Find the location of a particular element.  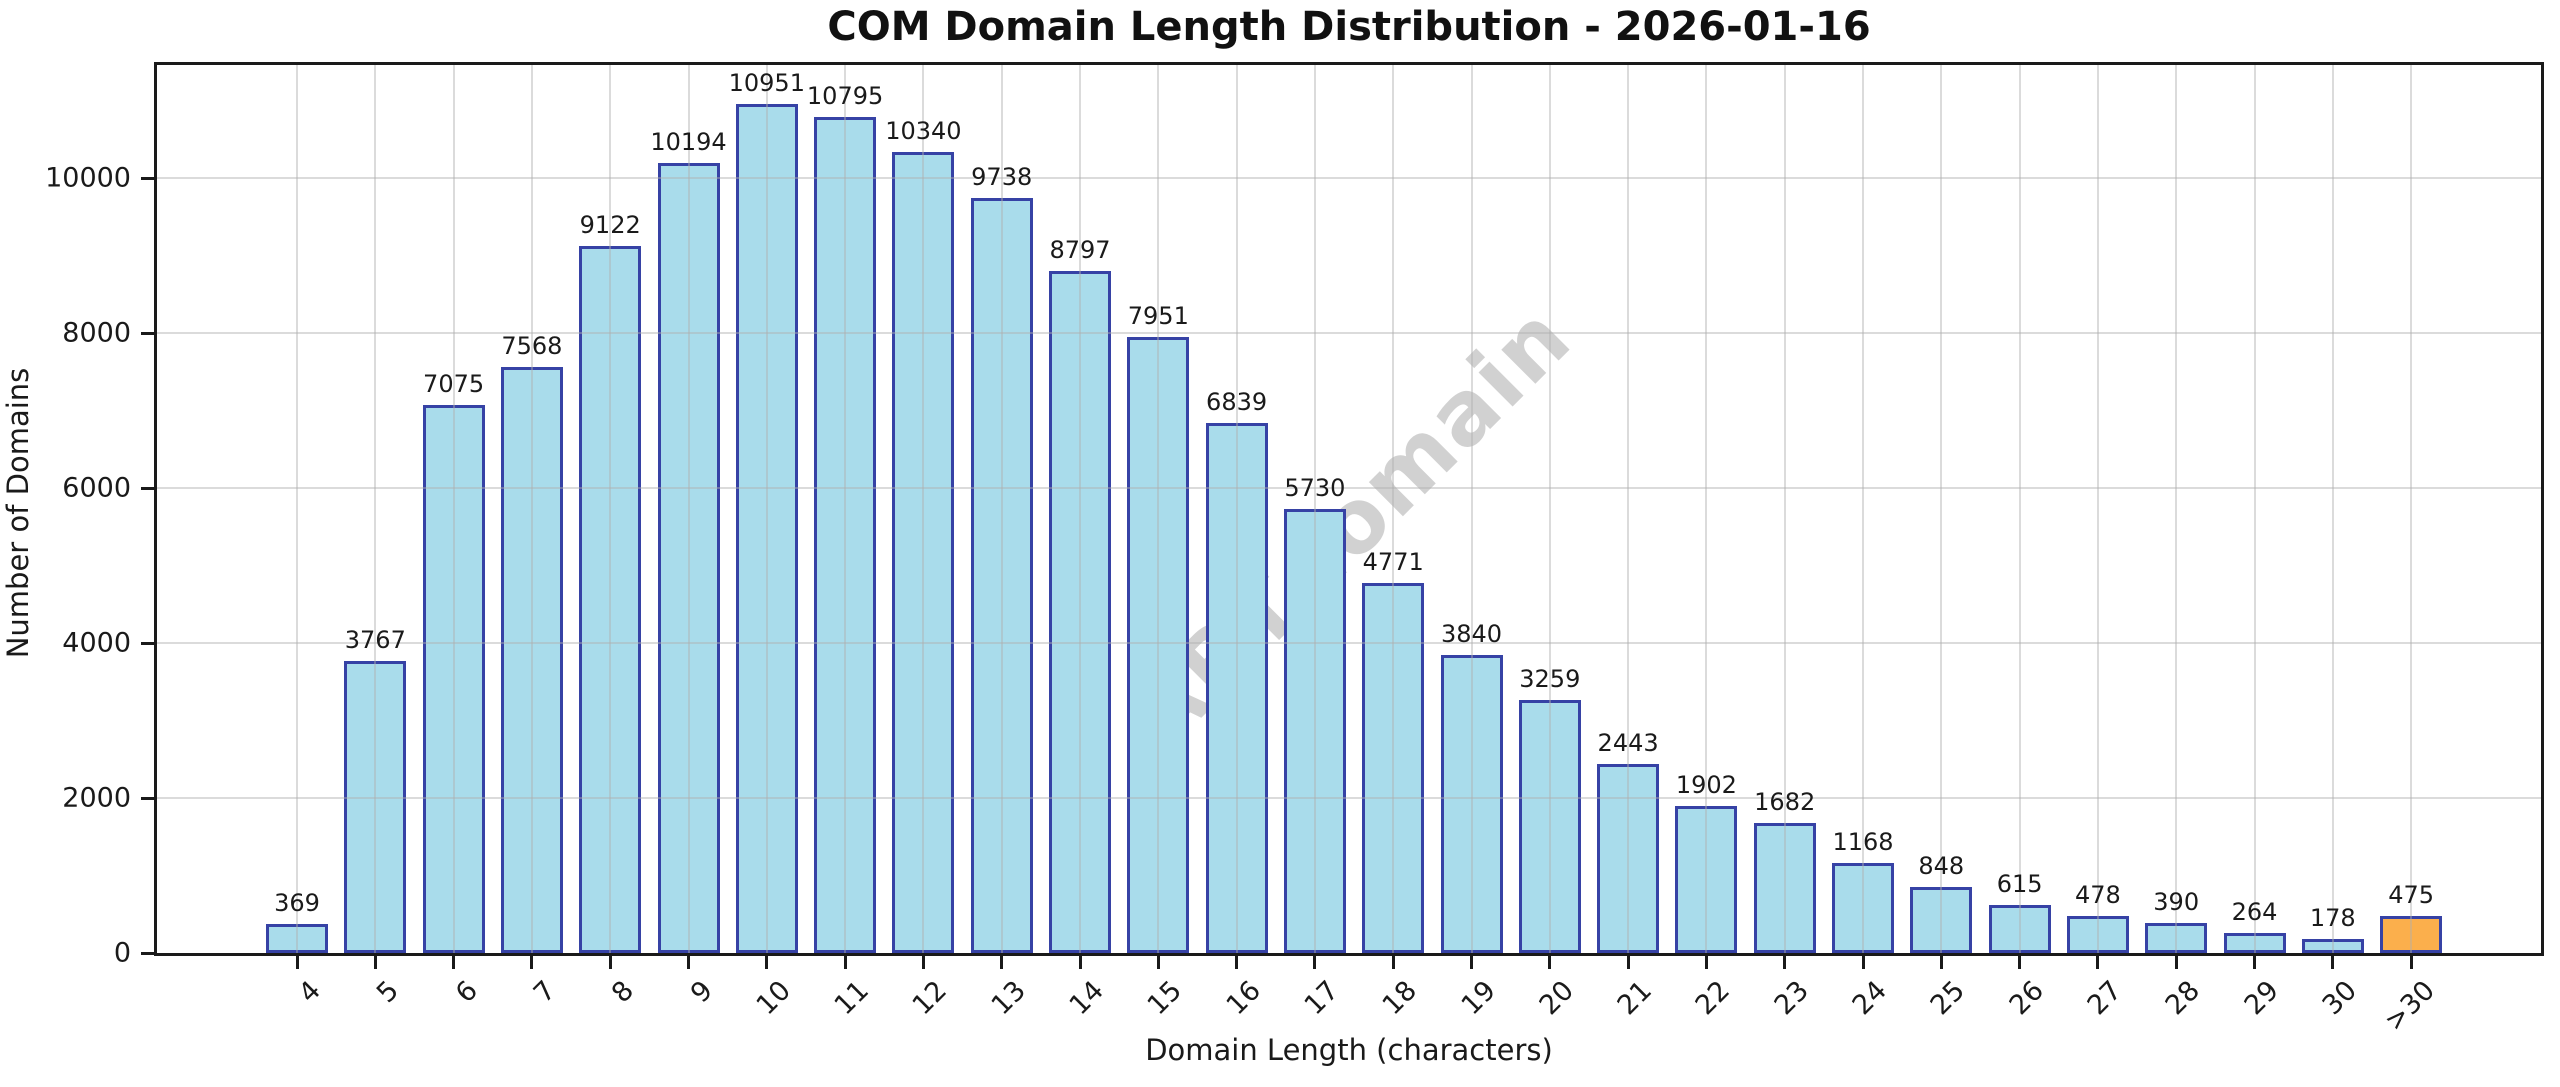

x-tick-label: >30 is located at coordinates (2410, 1006).